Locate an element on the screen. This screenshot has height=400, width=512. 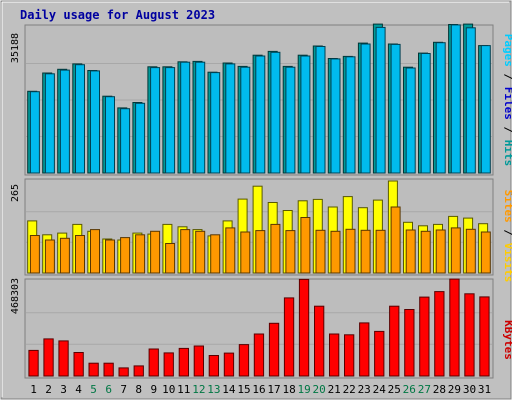
x-tick-label: 13 is located at coordinates (213, 389).